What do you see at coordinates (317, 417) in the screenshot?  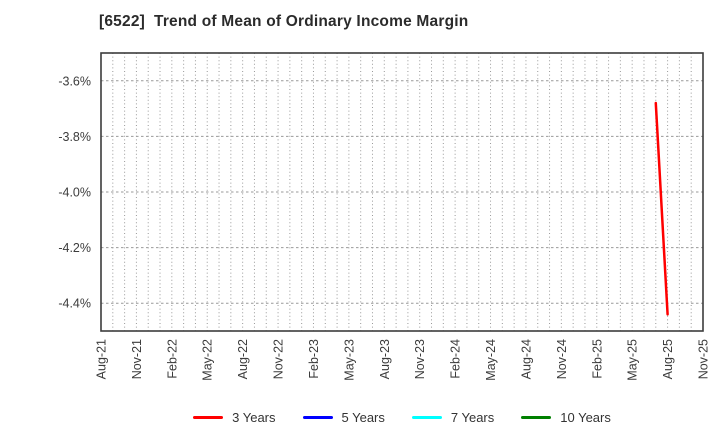 I see `legend-swatch-5-years-icon` at bounding box center [317, 417].